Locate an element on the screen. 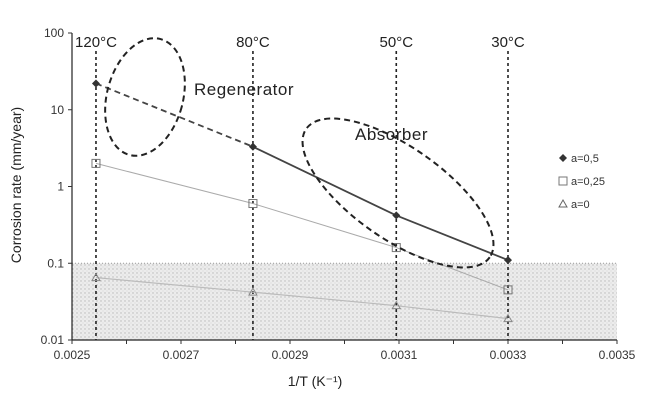 This screenshot has height=401, width=645. legend-label: a=0,25 is located at coordinates (588, 182).